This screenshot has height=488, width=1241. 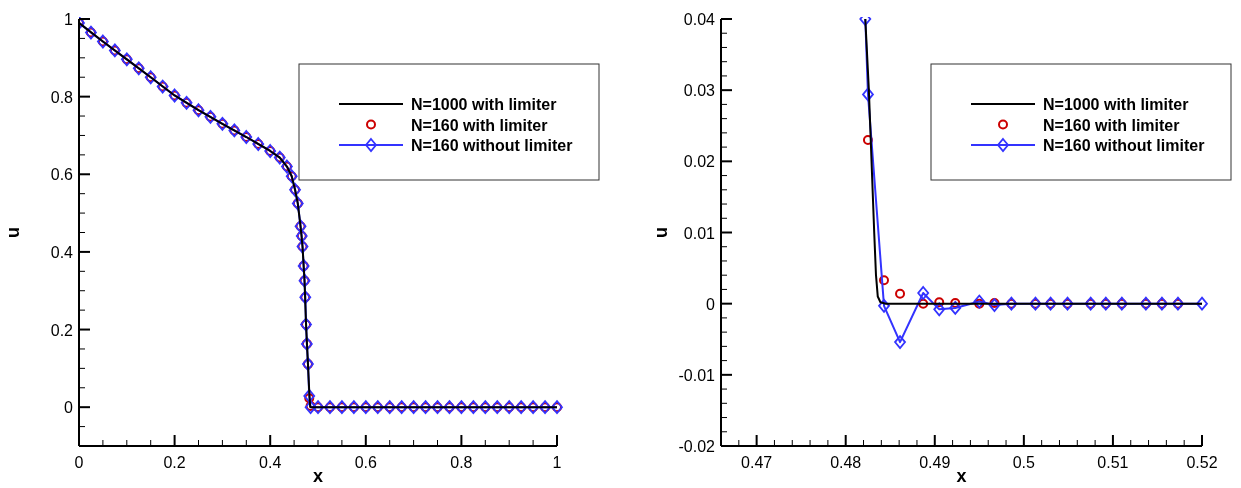 What do you see at coordinates (699, 19) in the screenshot?
I see `y-tick-label: 0.04` at bounding box center [699, 19].